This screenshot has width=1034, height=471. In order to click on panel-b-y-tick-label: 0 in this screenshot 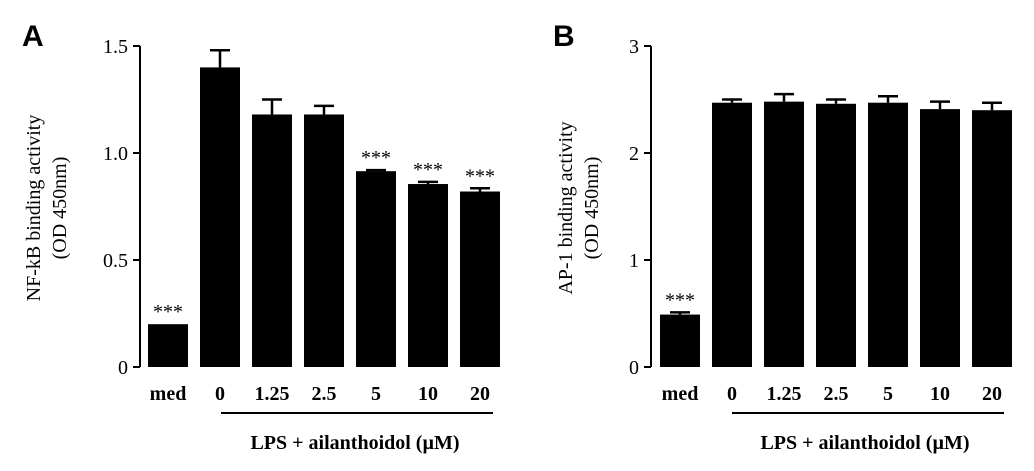, I will do `click(634, 368)`.